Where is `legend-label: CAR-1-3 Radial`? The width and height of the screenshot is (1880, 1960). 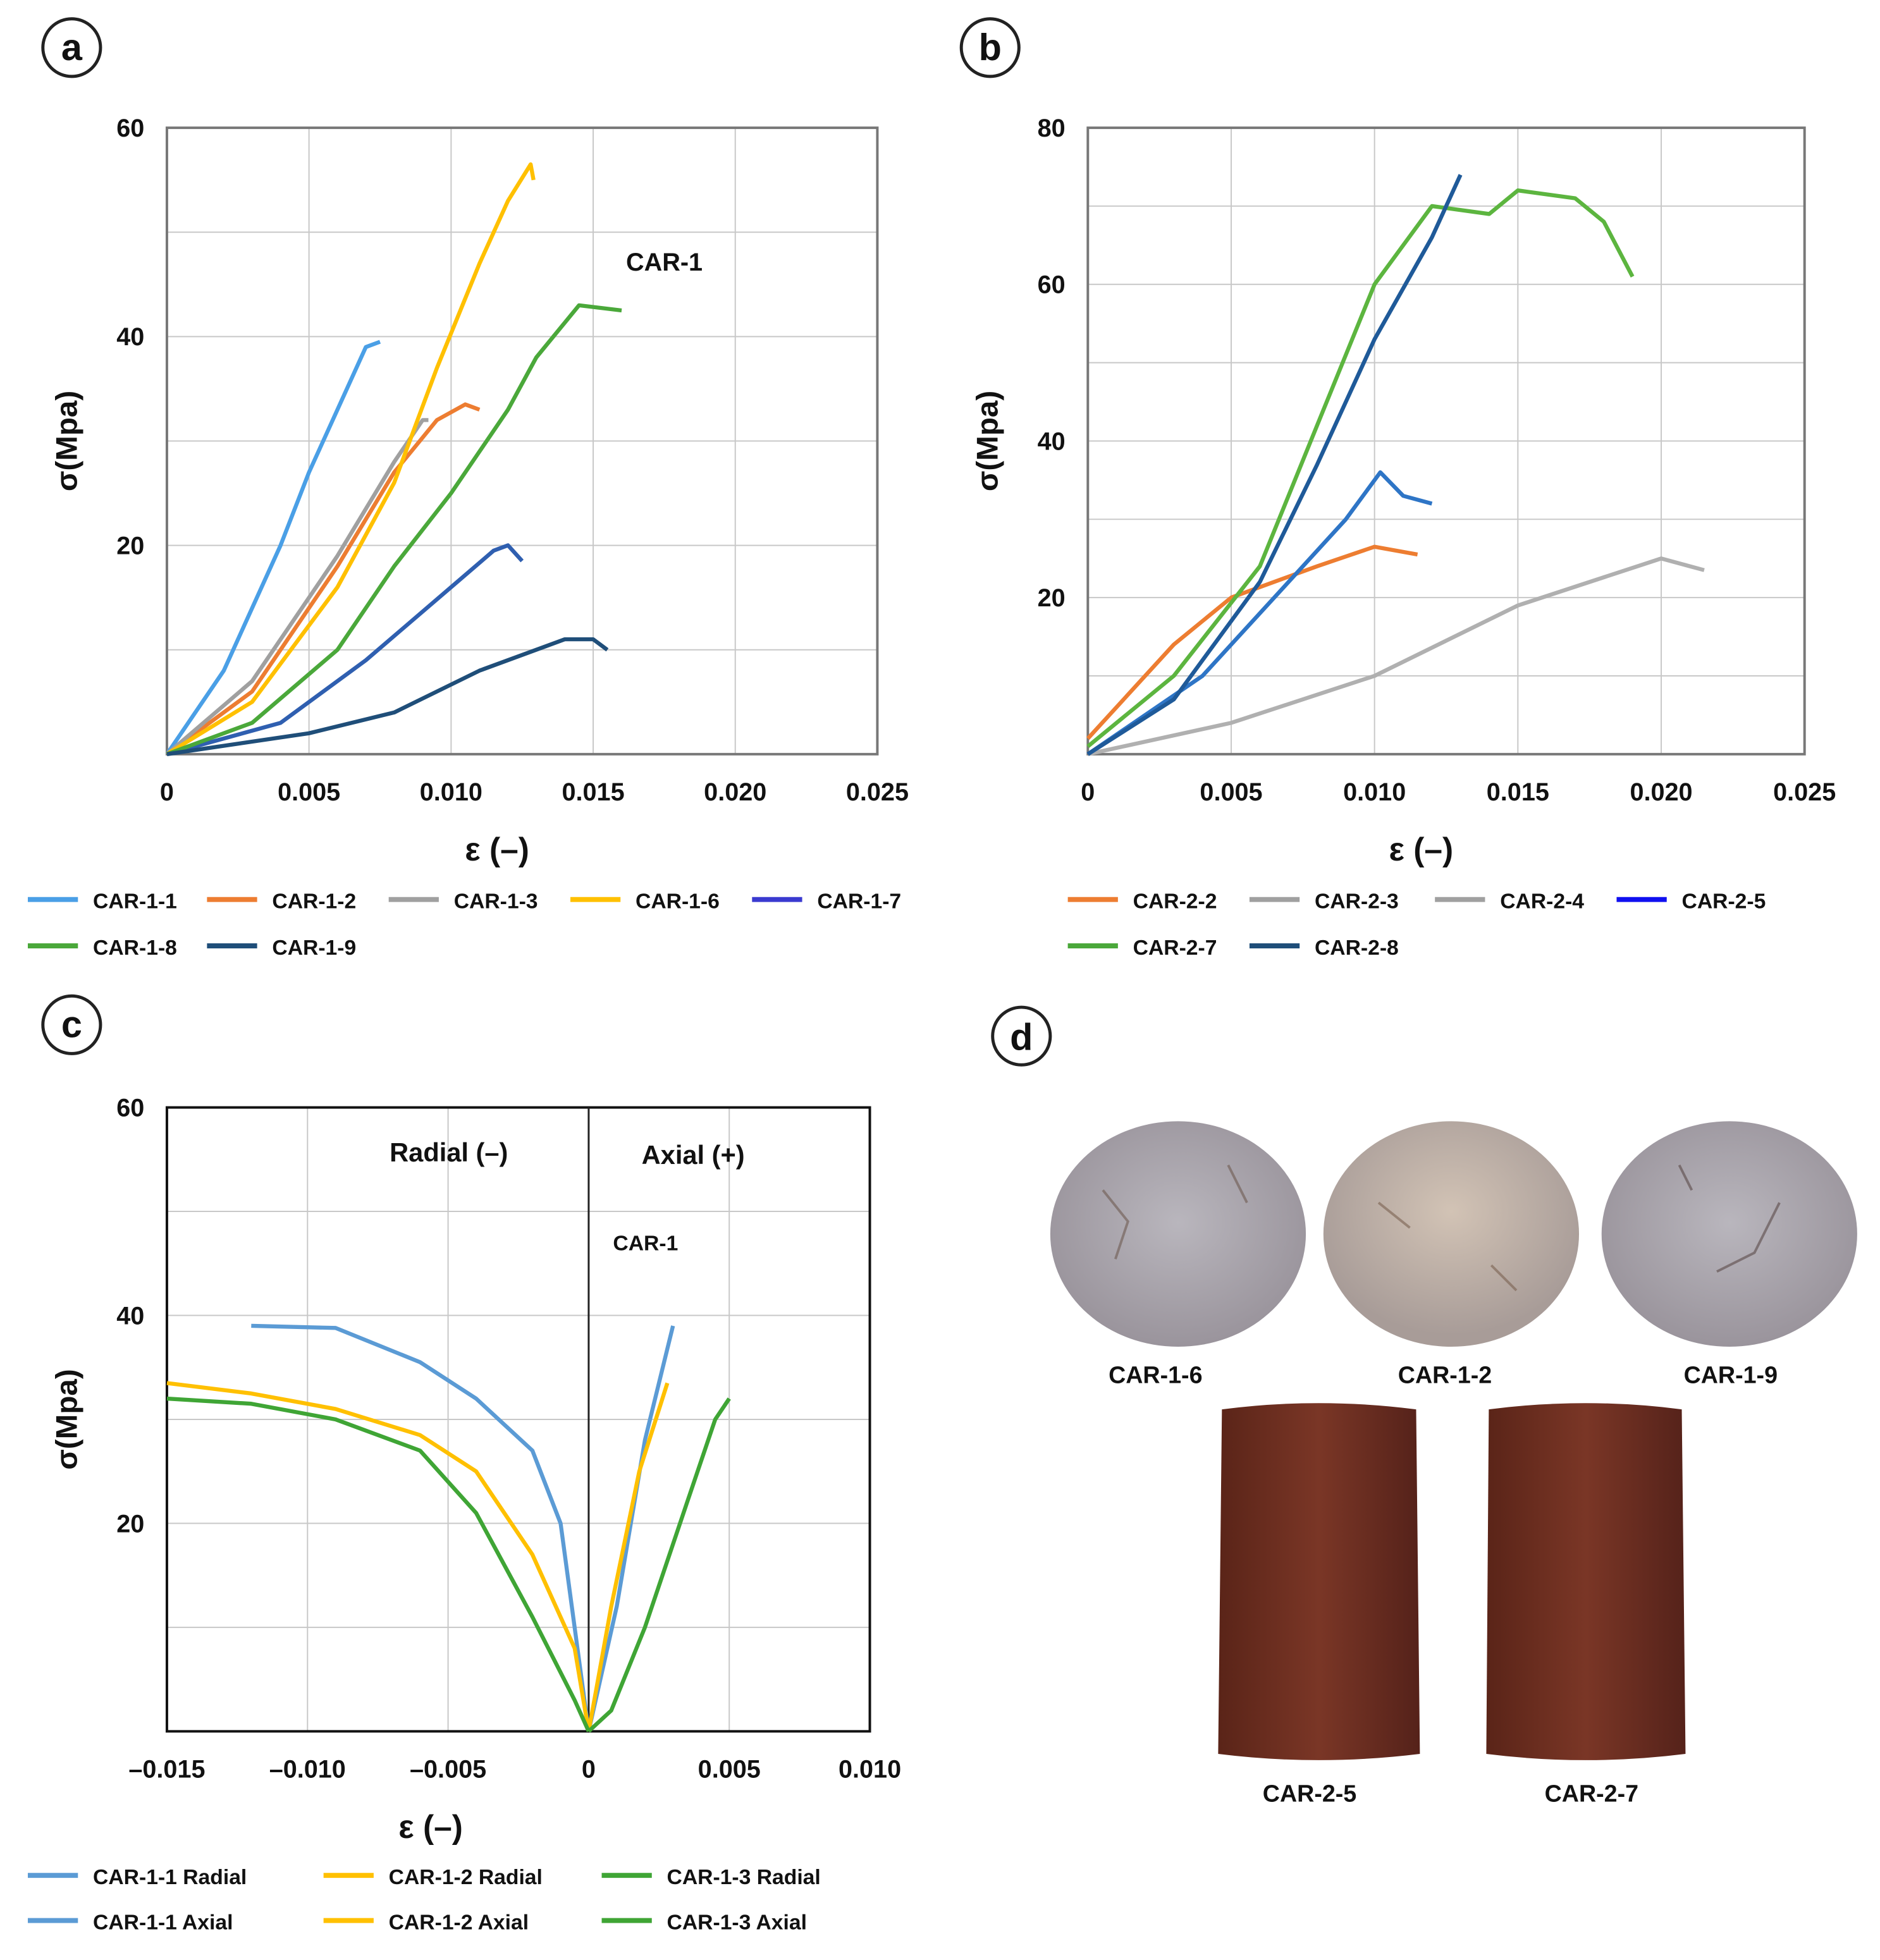
legend-label: CAR-1-3 Radial is located at coordinates (744, 1877).